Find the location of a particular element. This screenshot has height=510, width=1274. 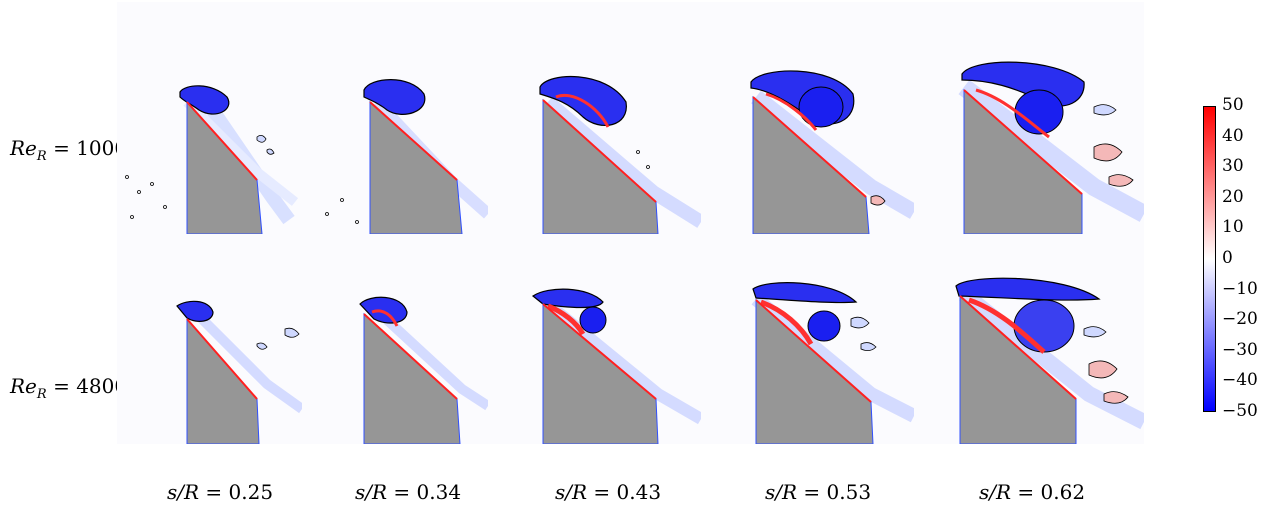

panel-re4800-s062 is located at coordinates (1029, 339).